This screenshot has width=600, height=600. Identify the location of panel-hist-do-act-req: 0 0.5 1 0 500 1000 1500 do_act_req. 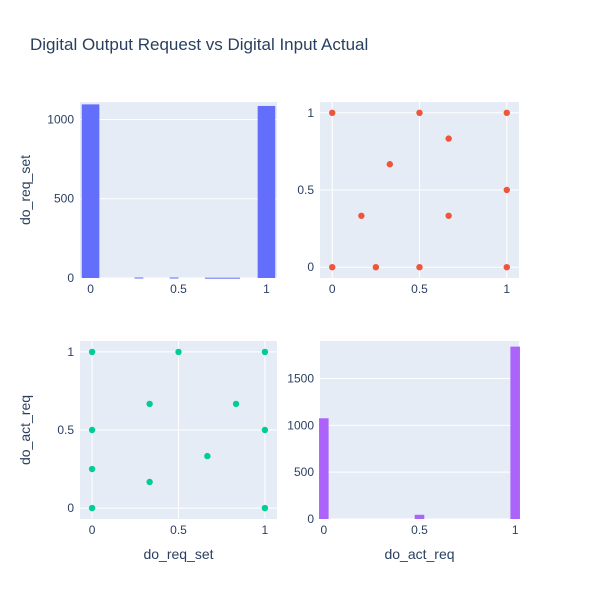
(403, 451).